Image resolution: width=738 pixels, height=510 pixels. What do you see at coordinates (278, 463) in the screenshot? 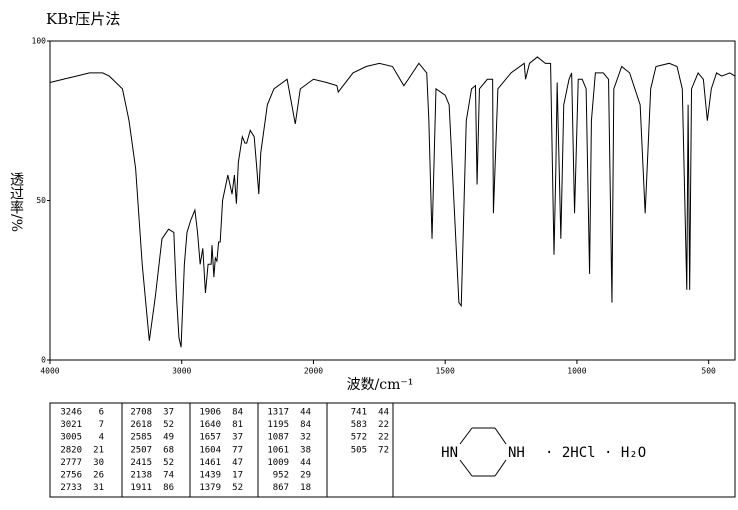
I see `peak-wavenumber: 1009` at bounding box center [278, 463].